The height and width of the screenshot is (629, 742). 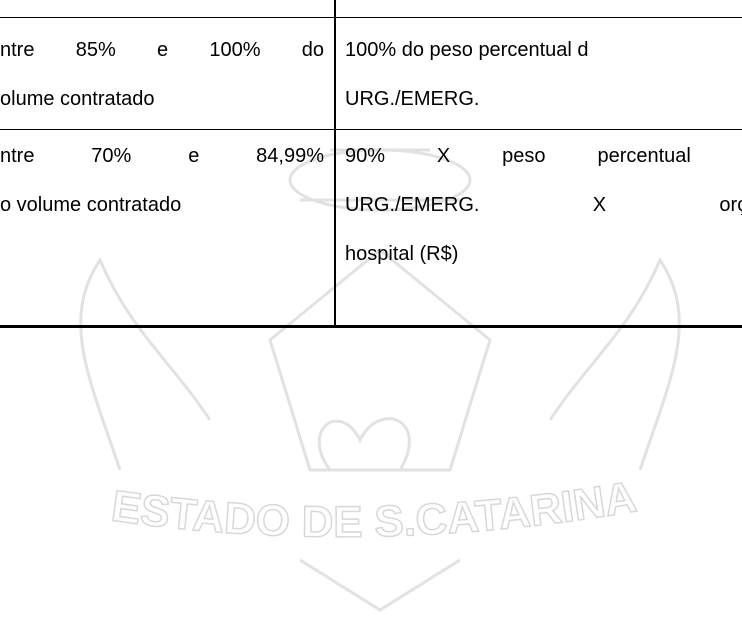 I want to click on cell-text: hospital (R$), so click(x=402, y=254).